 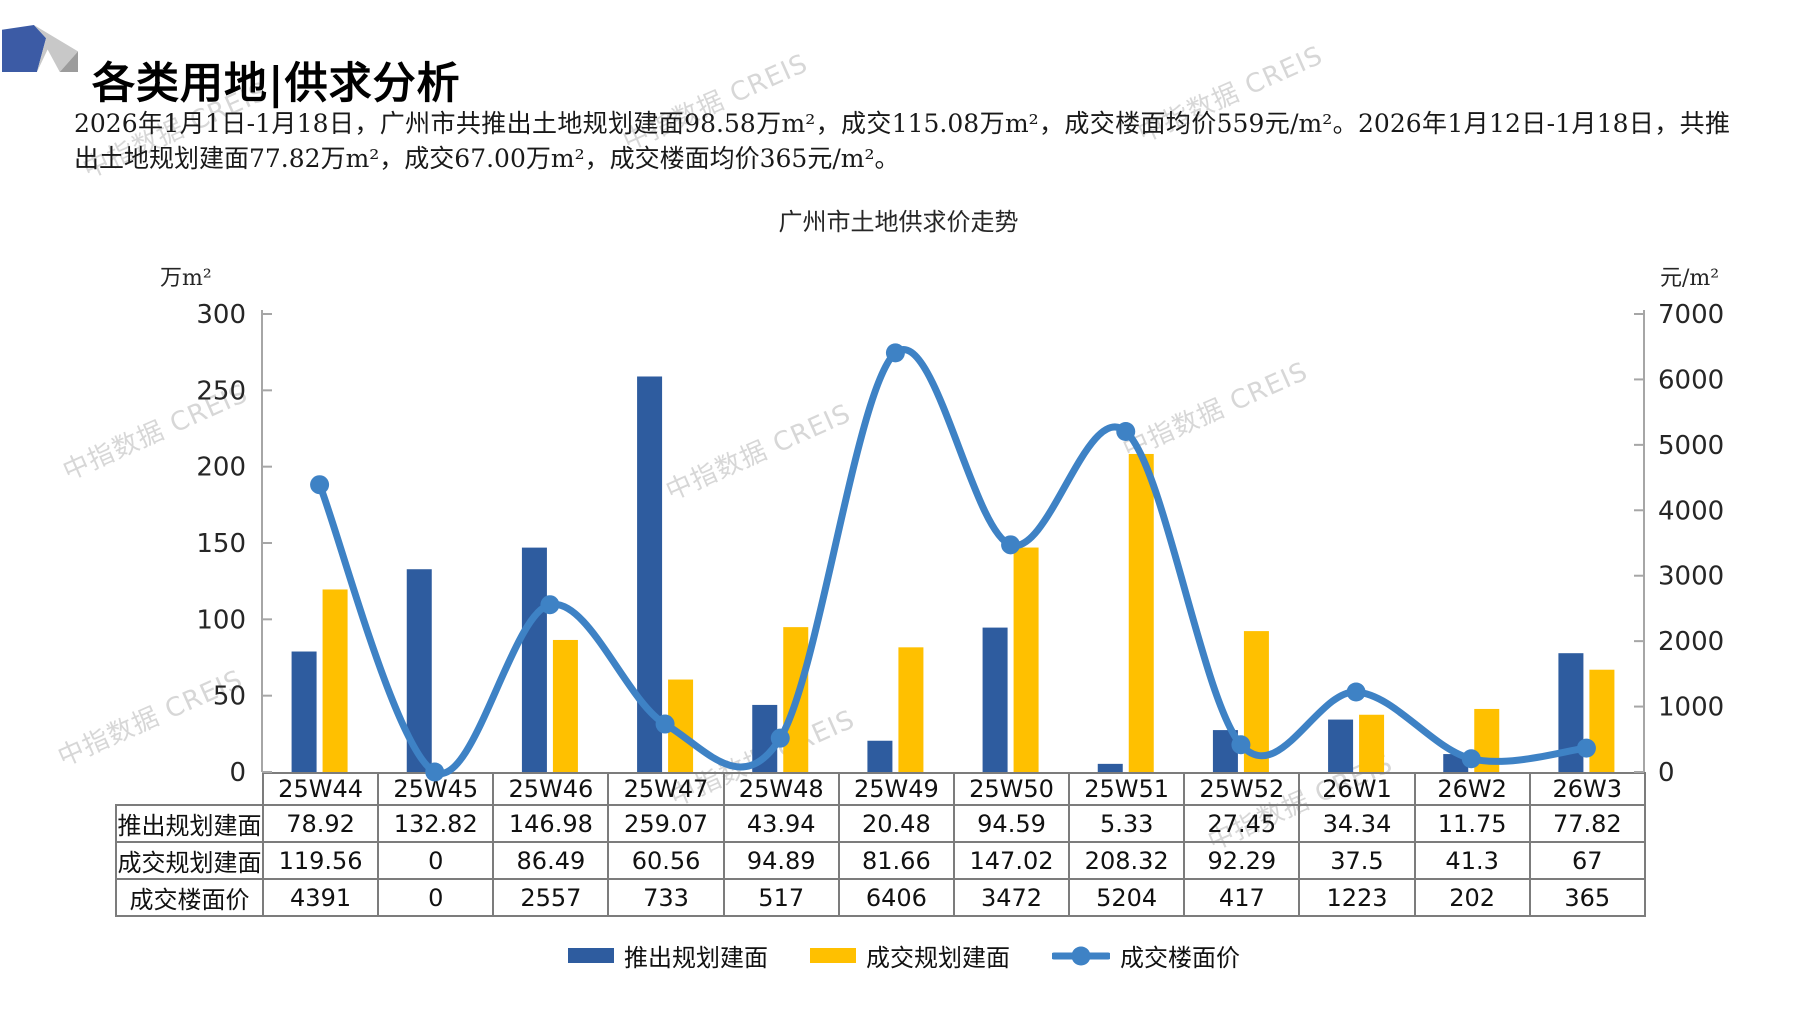 I want to click on price-point-25W46, so click(x=550, y=605).